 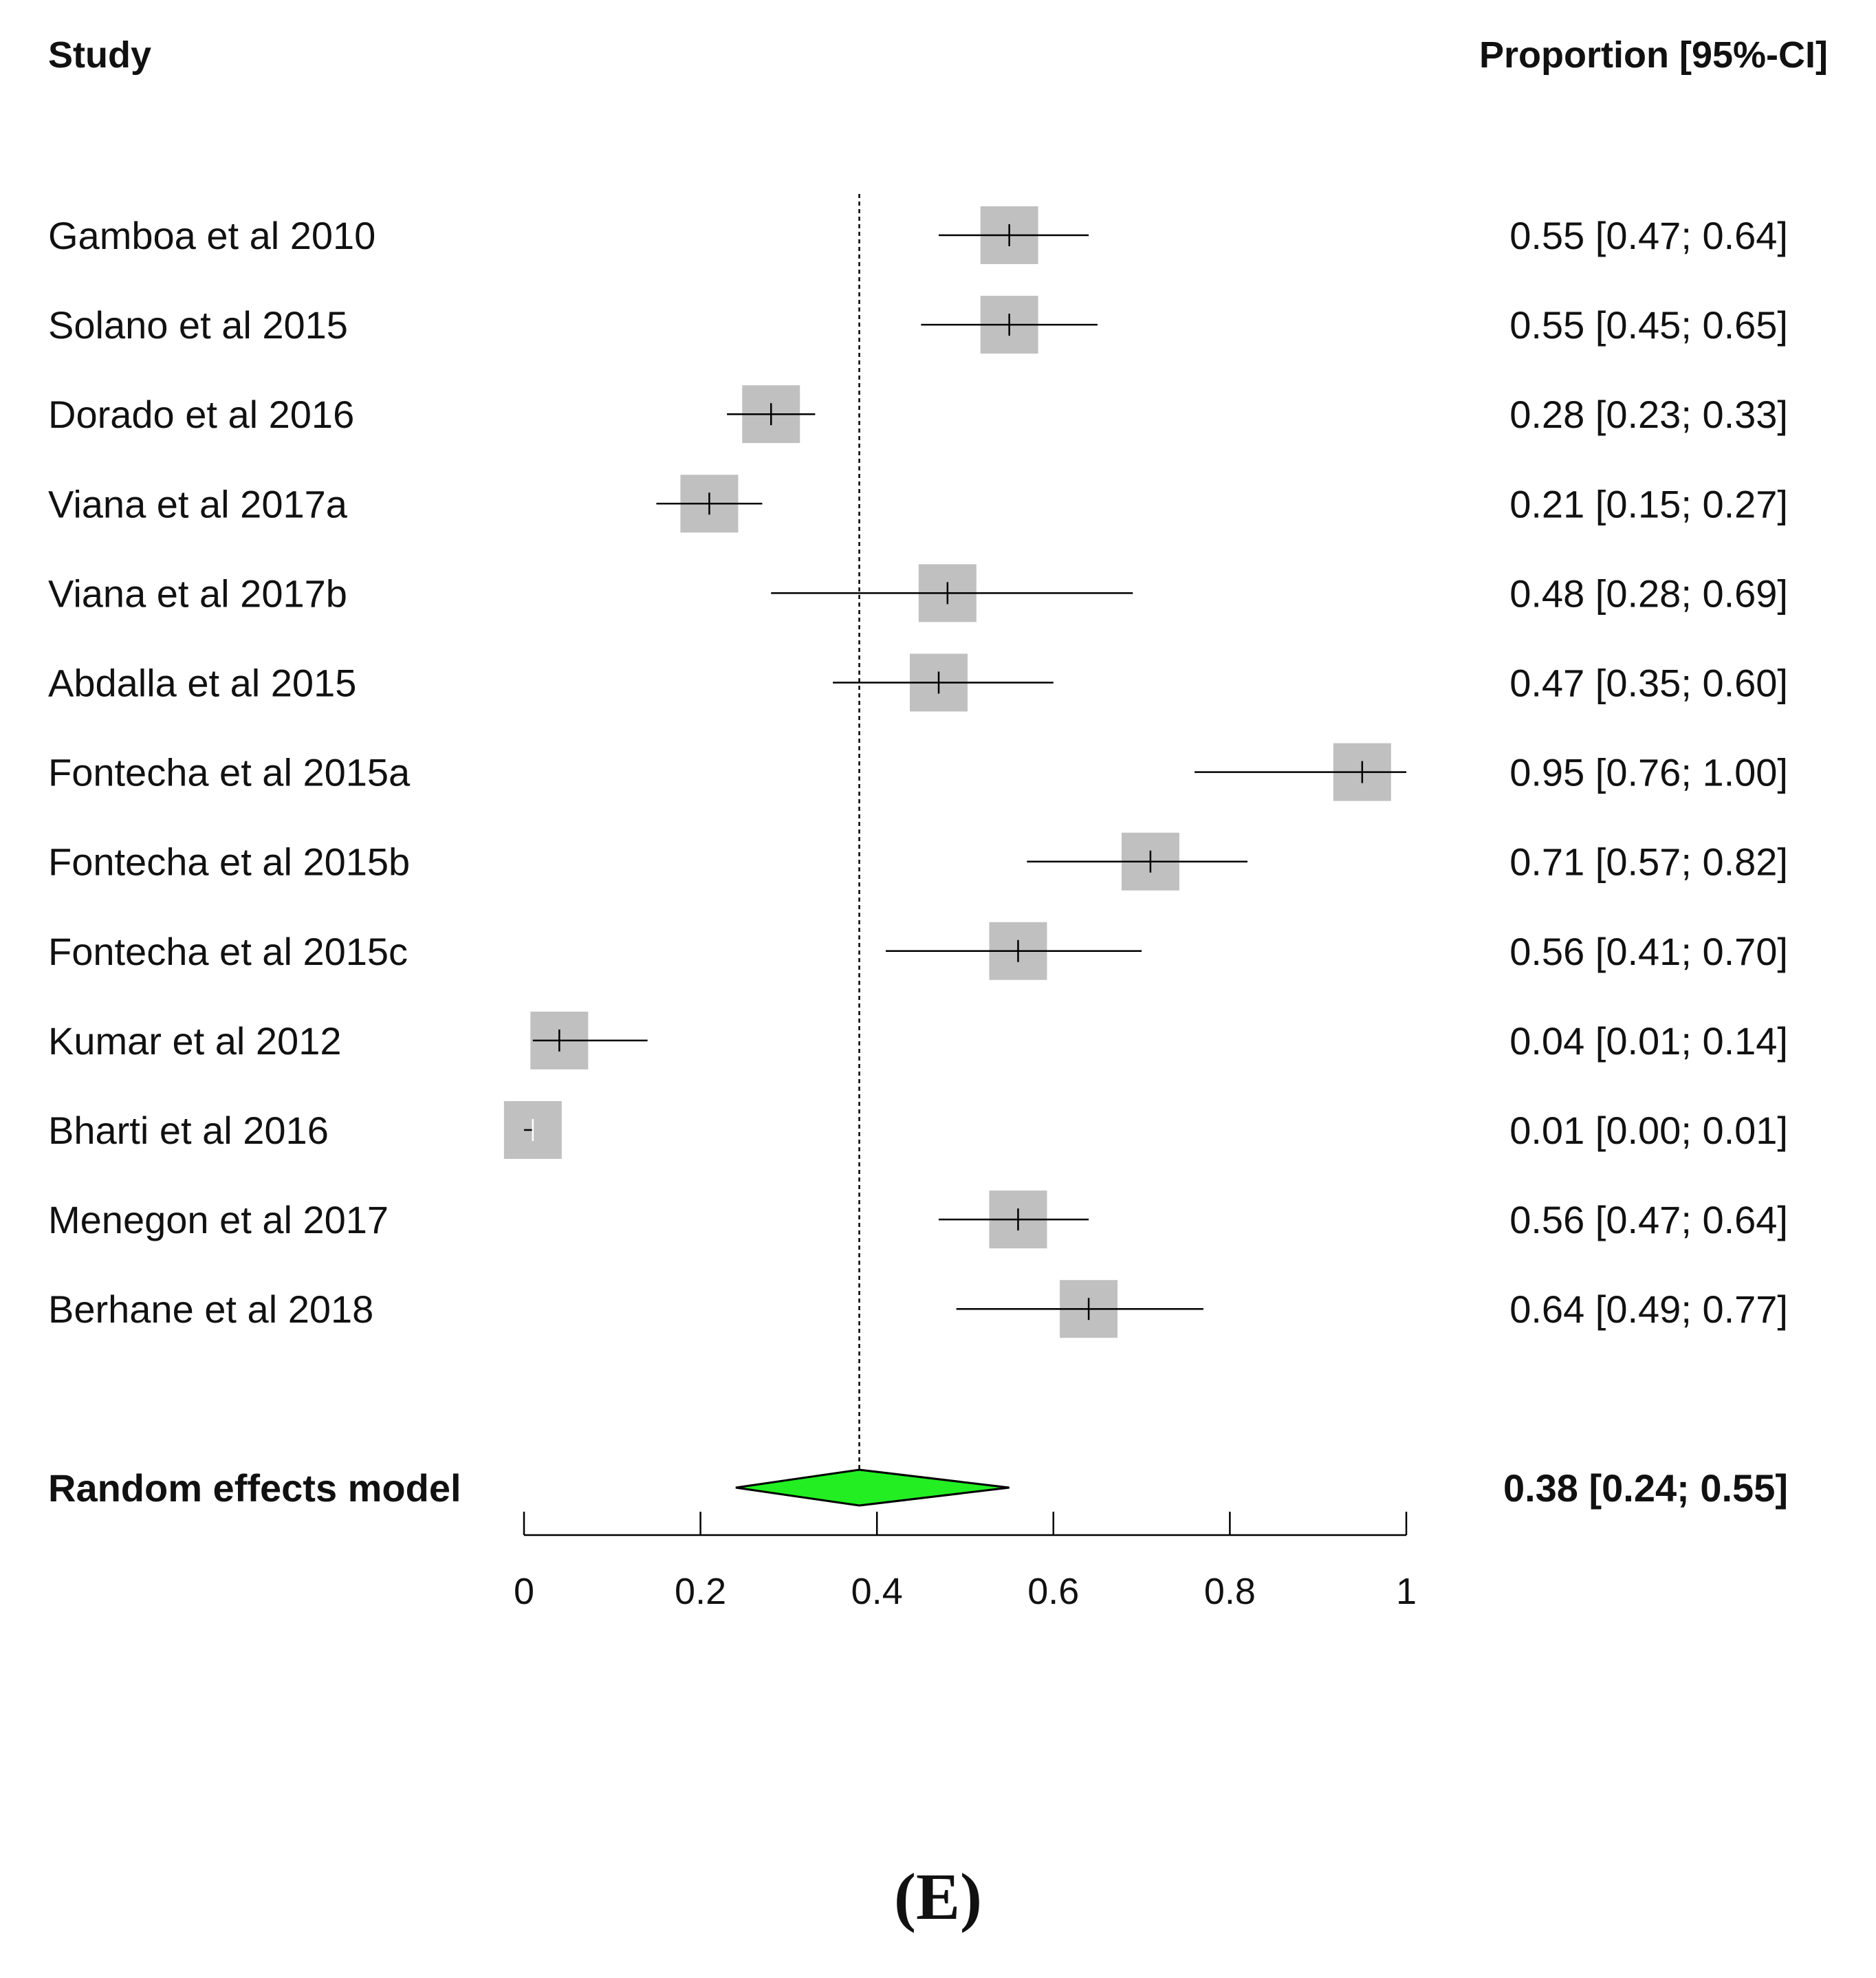 I want to click on study-ci-text: 0.04 [0.01; 0.14], so click(x=1648, y=1041).